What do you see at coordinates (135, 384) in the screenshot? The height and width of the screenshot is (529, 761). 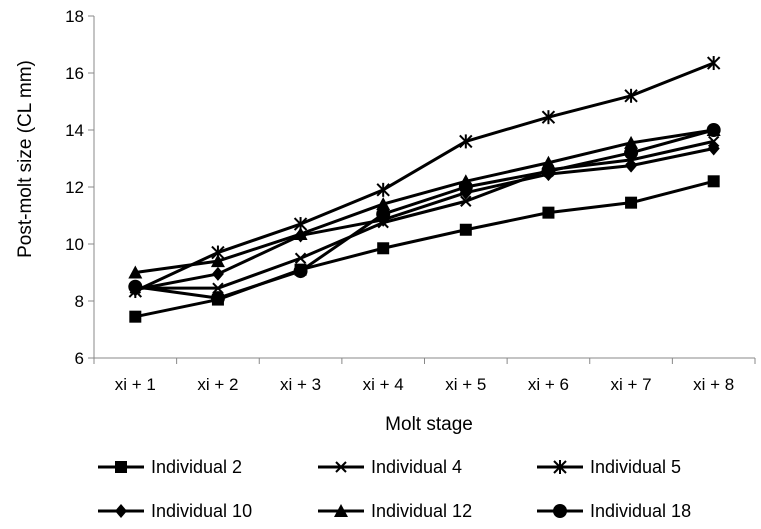 I see `x-tick-label: xi + 1` at bounding box center [135, 384].